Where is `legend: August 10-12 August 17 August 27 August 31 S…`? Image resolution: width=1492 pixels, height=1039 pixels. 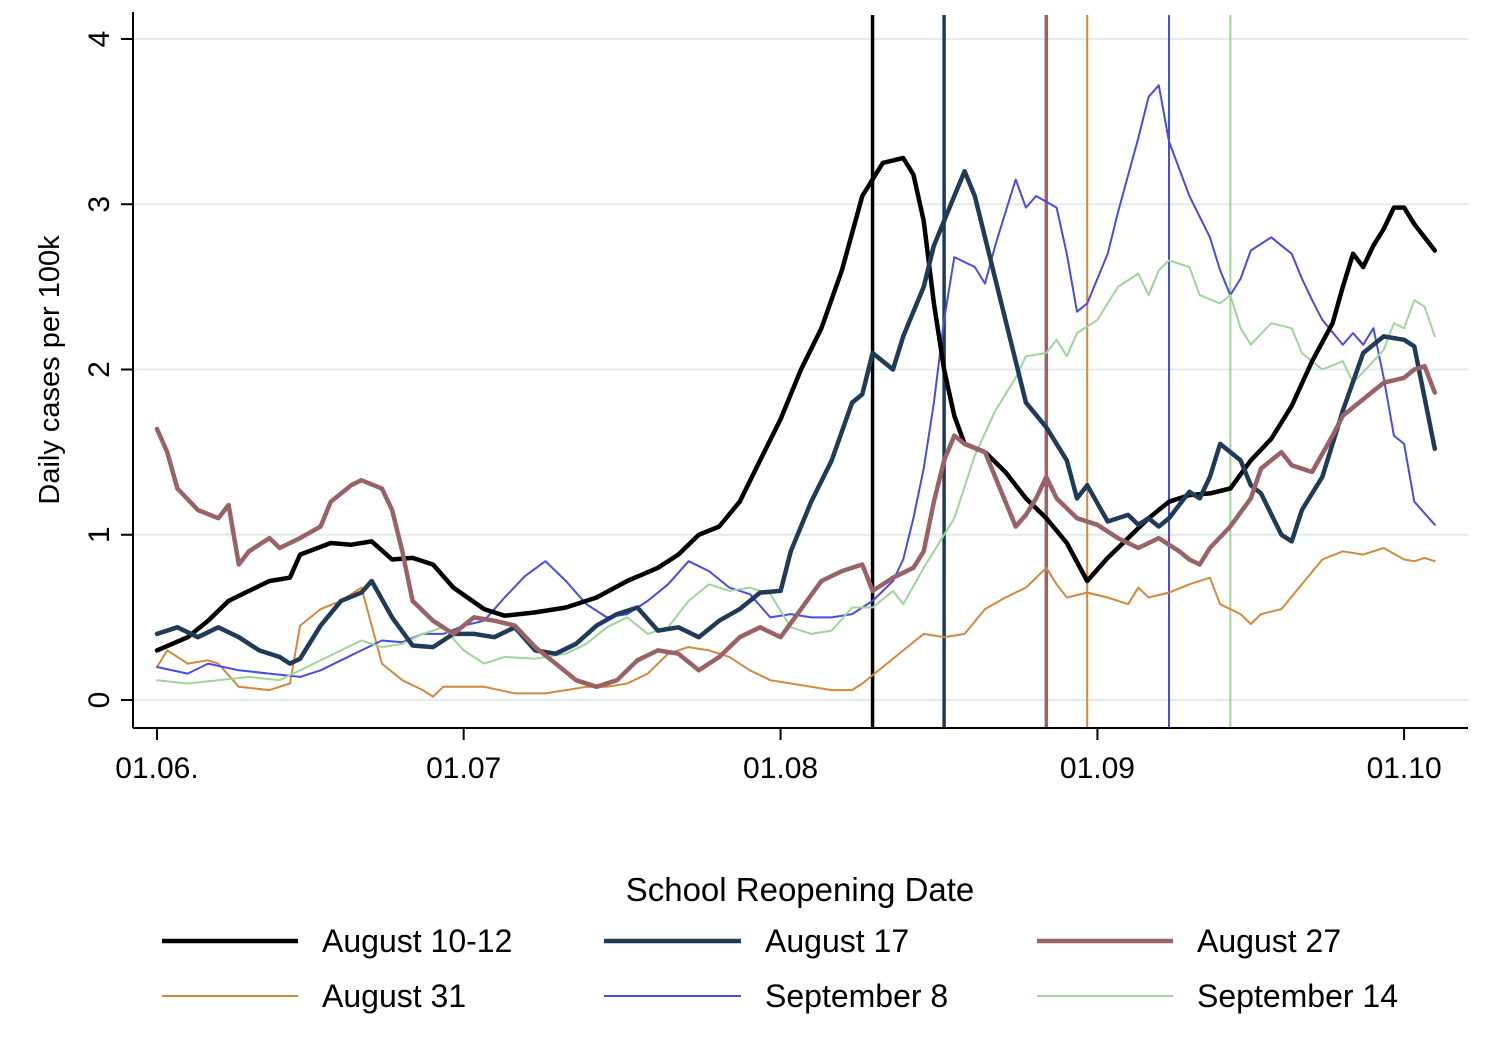 legend: August 10-12 August 17 August 27 August 31 S… is located at coordinates (780, 968).